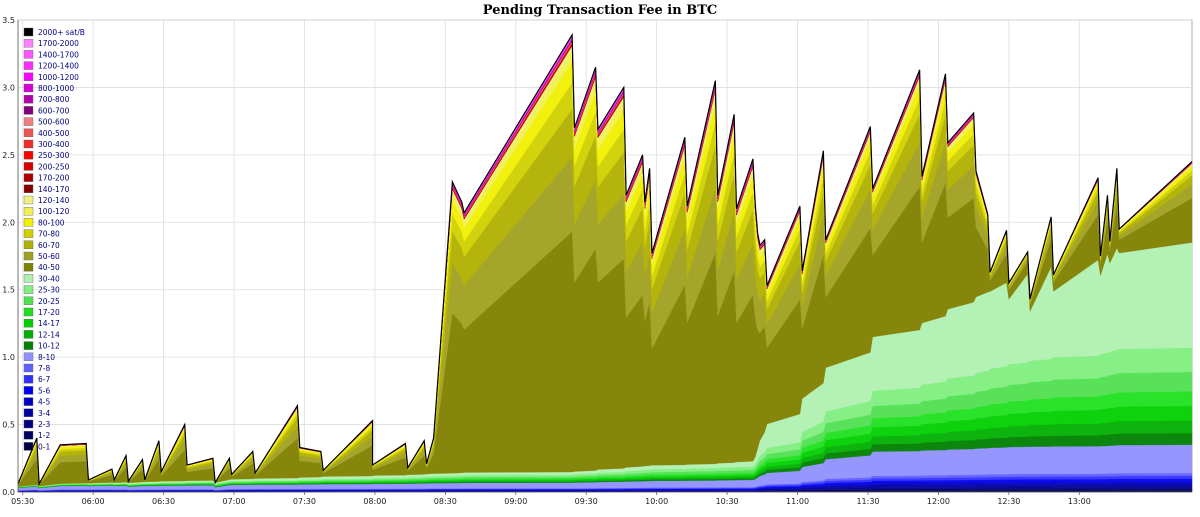  What do you see at coordinates (49, 245) in the screenshot?
I see `legend-label: 60-70` at bounding box center [49, 245].